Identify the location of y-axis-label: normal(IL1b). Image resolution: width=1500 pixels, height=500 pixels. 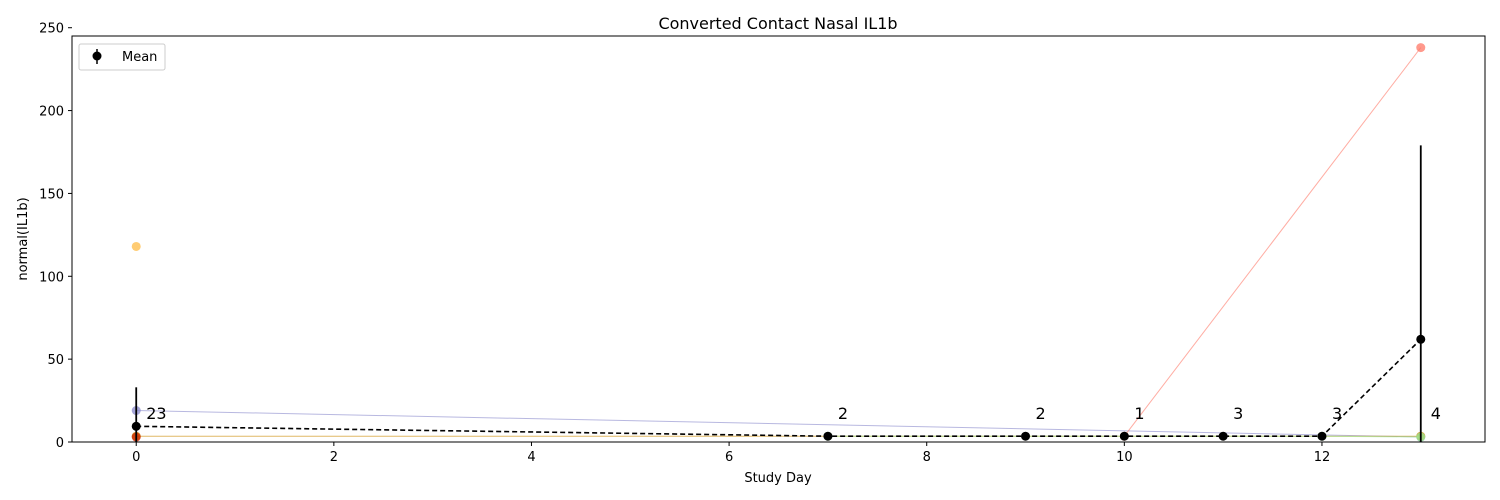
(23, 238).